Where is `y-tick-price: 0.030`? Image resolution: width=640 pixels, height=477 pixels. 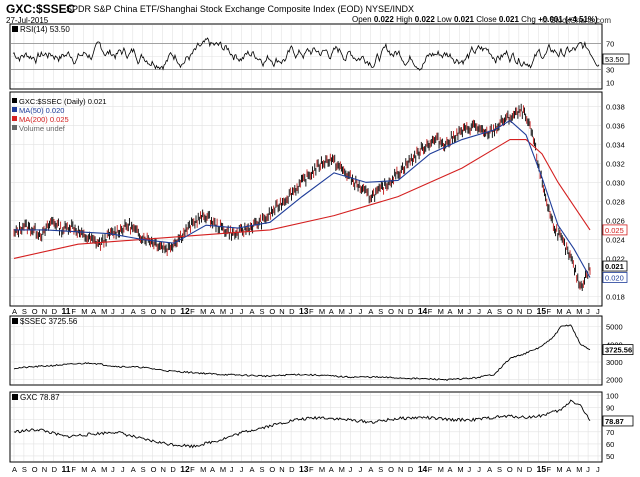 y-tick-price: 0.030 is located at coordinates (615, 182).